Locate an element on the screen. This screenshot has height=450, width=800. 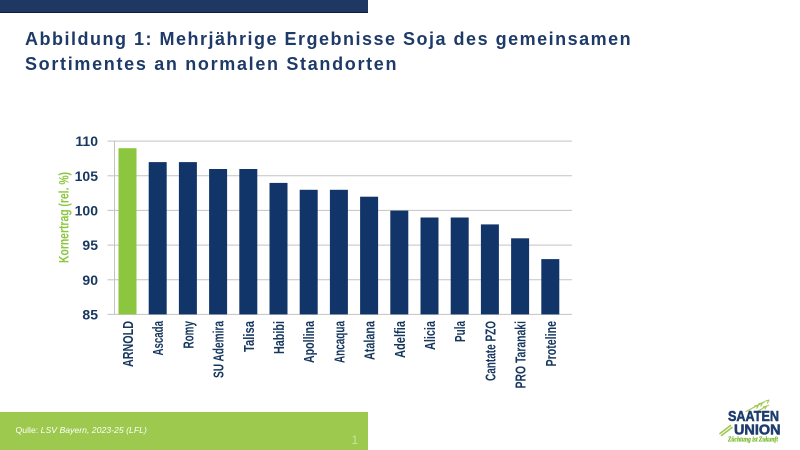
svg-text: 95 is located at coordinates (90, 245).